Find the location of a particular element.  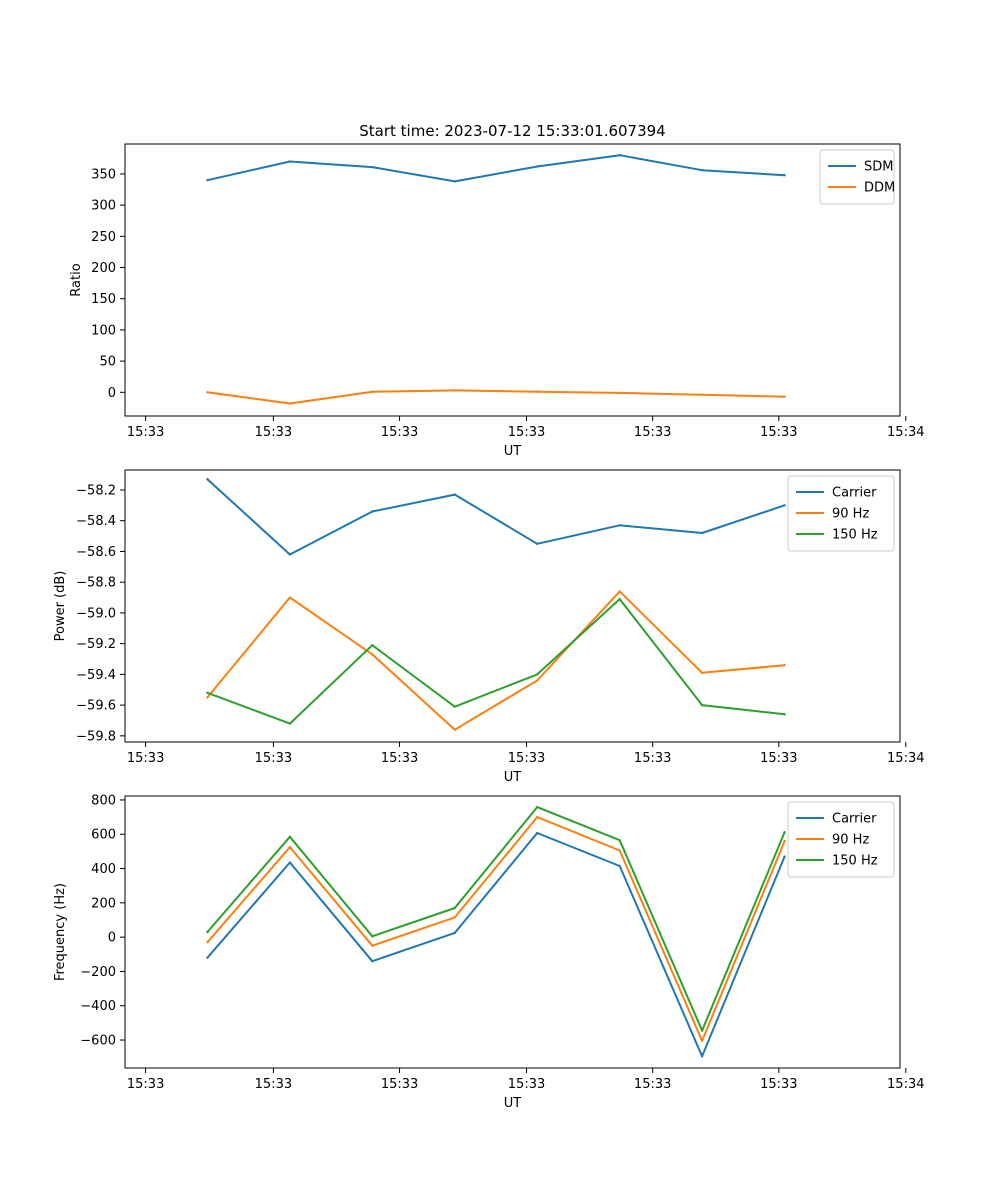

series-line-ddm is located at coordinates (496, 397).